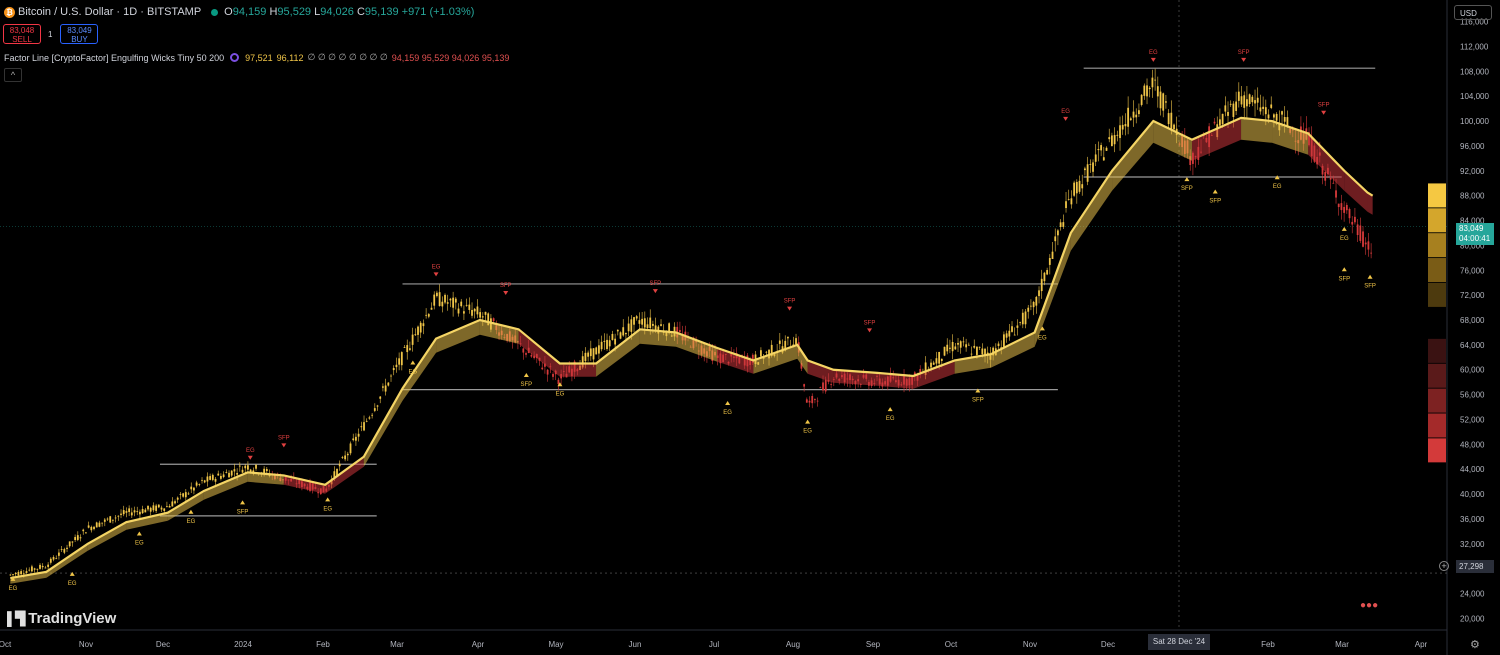 The height and width of the screenshot is (655, 1500). I want to click on add-alert-icon: +, so click(1444, 566).